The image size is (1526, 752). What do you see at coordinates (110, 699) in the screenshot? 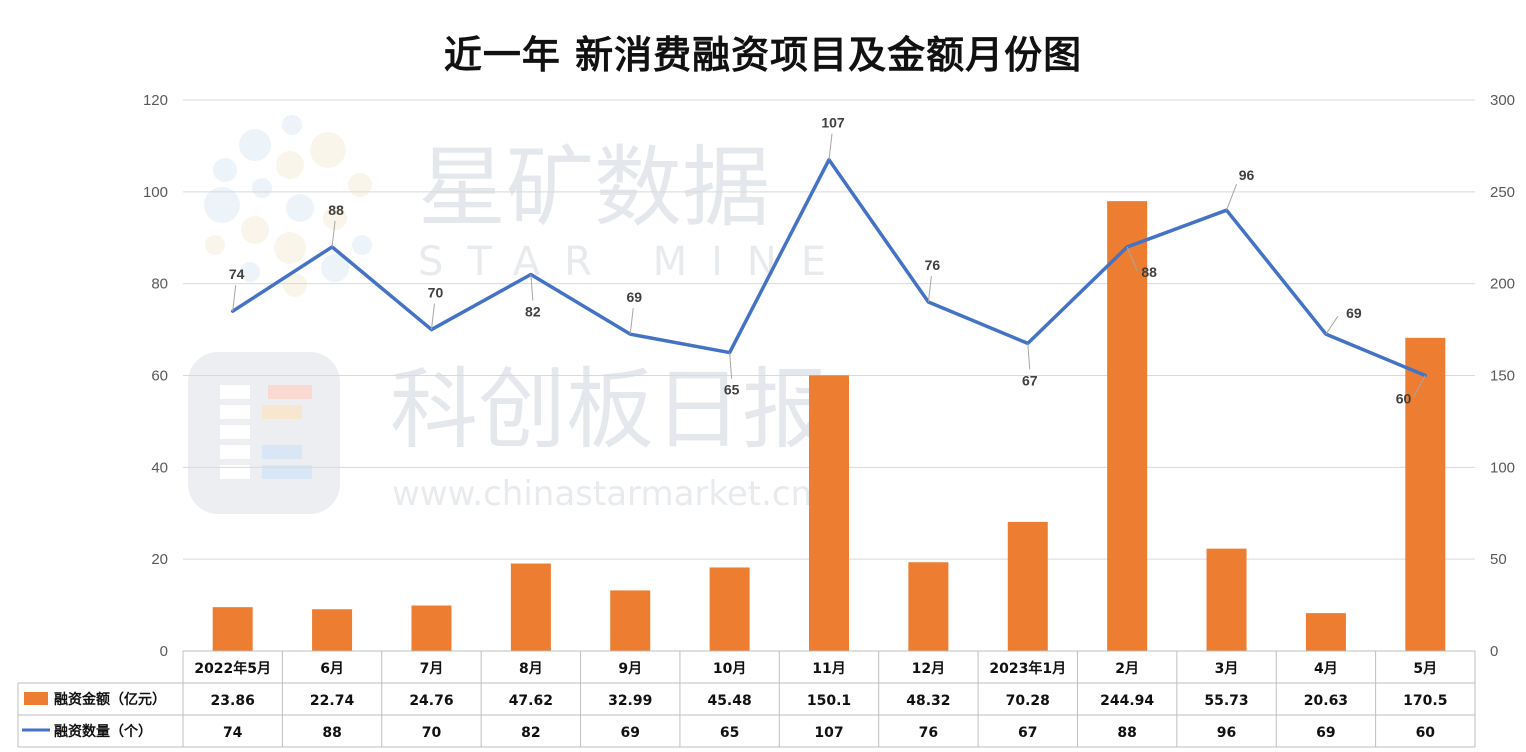
I see `legend-label-bar: 融资金额（亿元）` at bounding box center [110, 699].